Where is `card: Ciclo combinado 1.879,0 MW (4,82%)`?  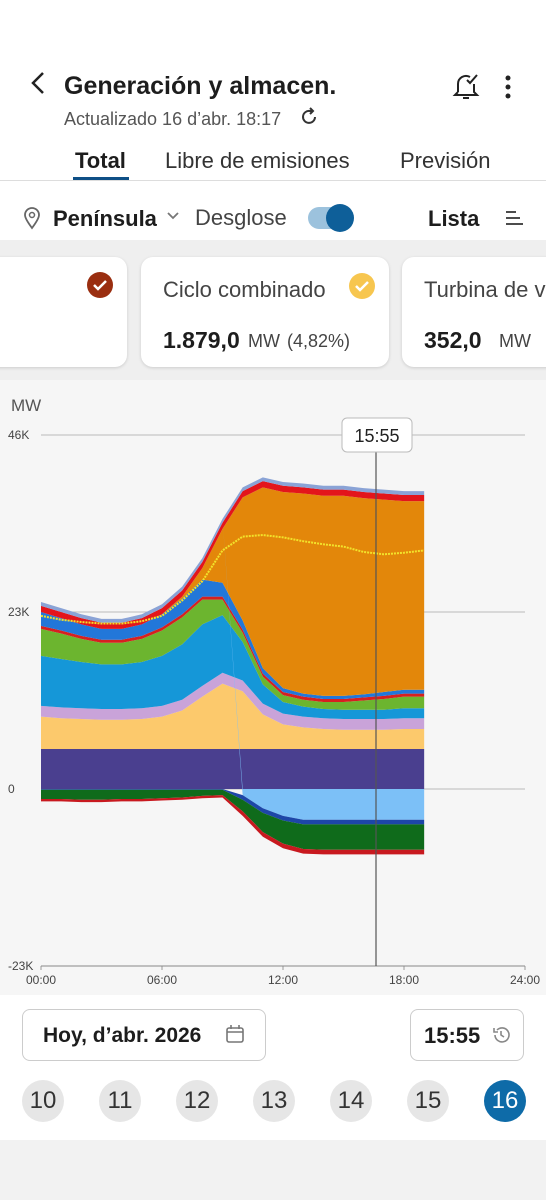 card: Ciclo combinado 1.879,0 MW (4,82%) is located at coordinates (265, 312).